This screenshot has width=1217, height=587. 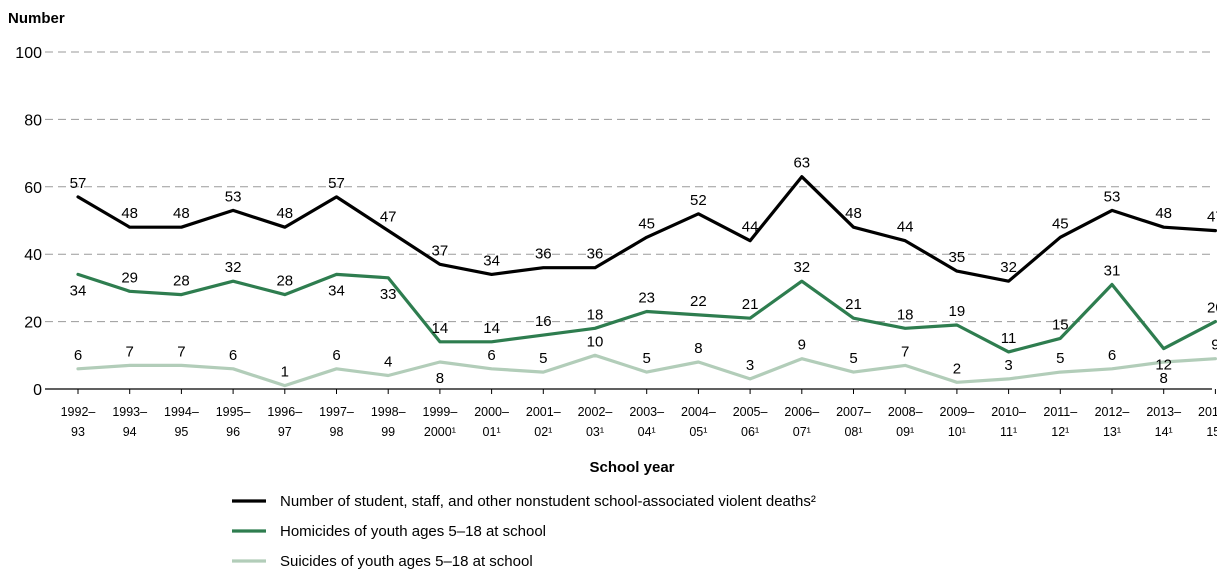 I want to click on x-tick-label-line2: 95, so click(x=181, y=432).